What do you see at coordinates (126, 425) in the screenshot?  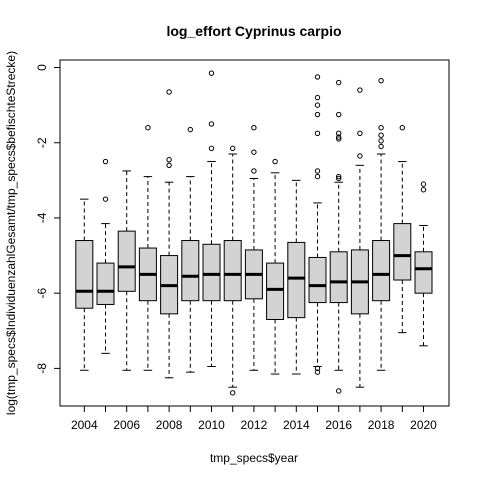 I see `x-tick-label: 2006` at bounding box center [126, 425].